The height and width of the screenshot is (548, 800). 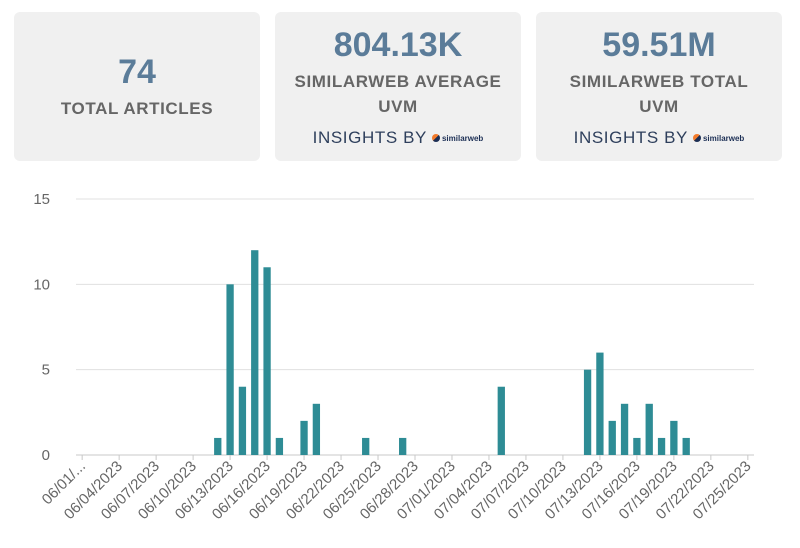 I want to click on y-tick-label: 15, so click(x=41, y=199).